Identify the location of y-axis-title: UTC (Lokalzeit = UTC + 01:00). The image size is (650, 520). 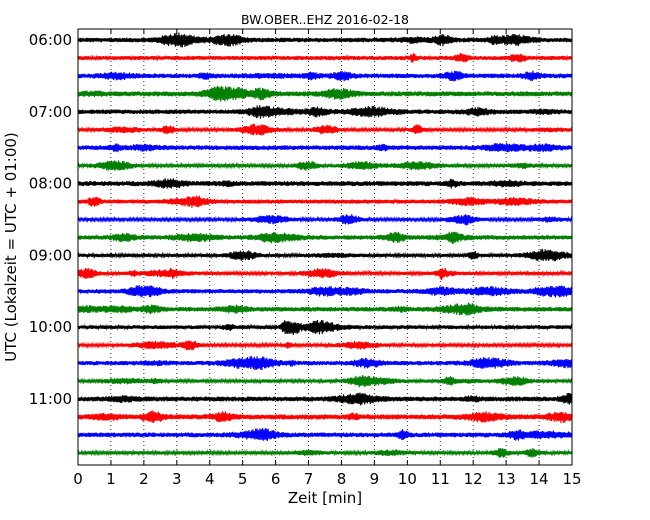
(11, 247).